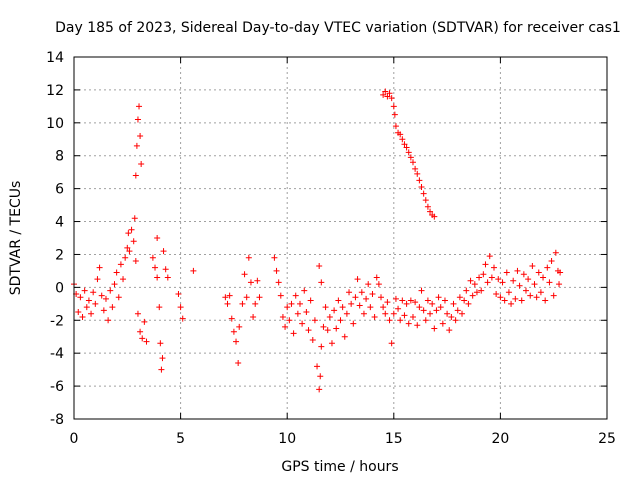 Image resolution: width=640 pixels, height=480 pixels. What do you see at coordinates (57, 354) in the screenshot?
I see `y-tick-label: -4` at bounding box center [57, 354].